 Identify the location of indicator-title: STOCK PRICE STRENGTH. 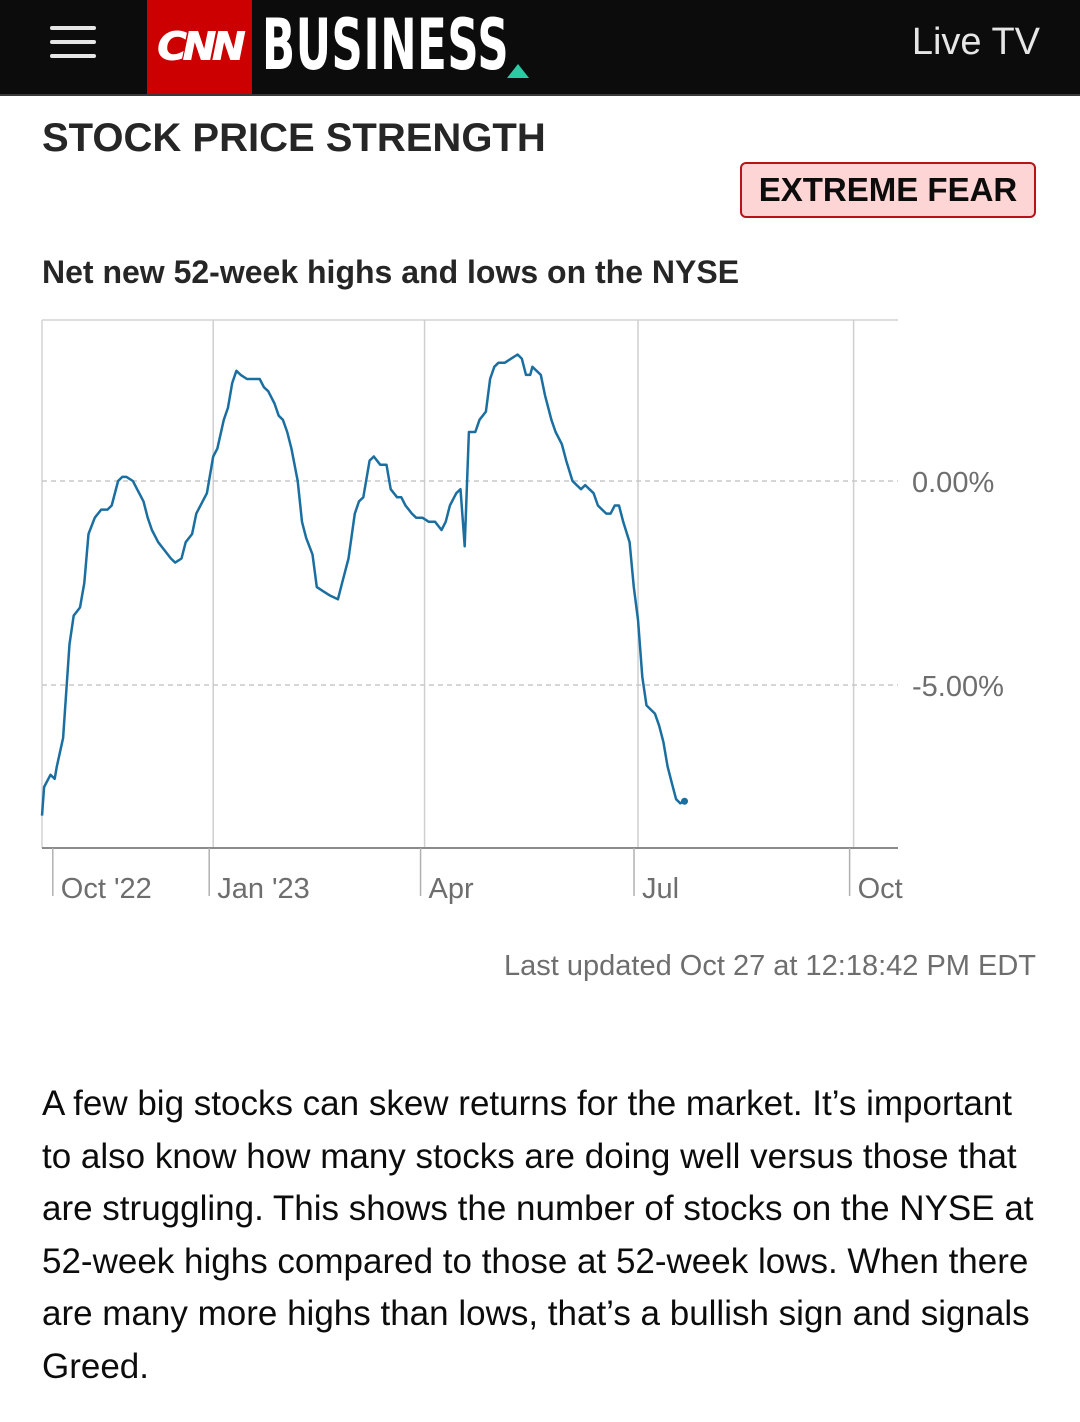
(294, 138).